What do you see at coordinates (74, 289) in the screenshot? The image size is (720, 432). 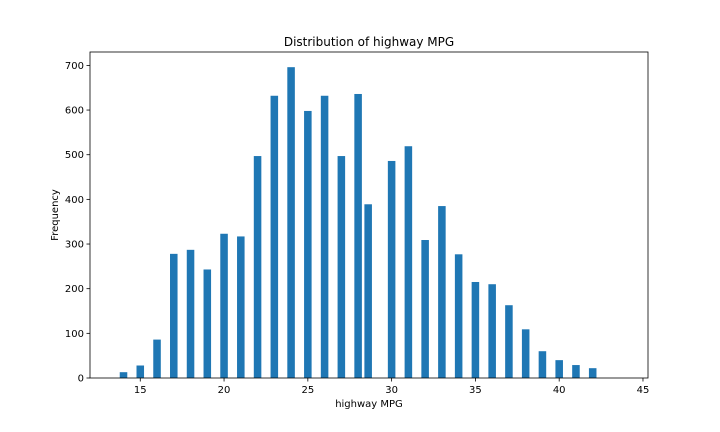 I see `y-tick-label: 200` at bounding box center [74, 289].